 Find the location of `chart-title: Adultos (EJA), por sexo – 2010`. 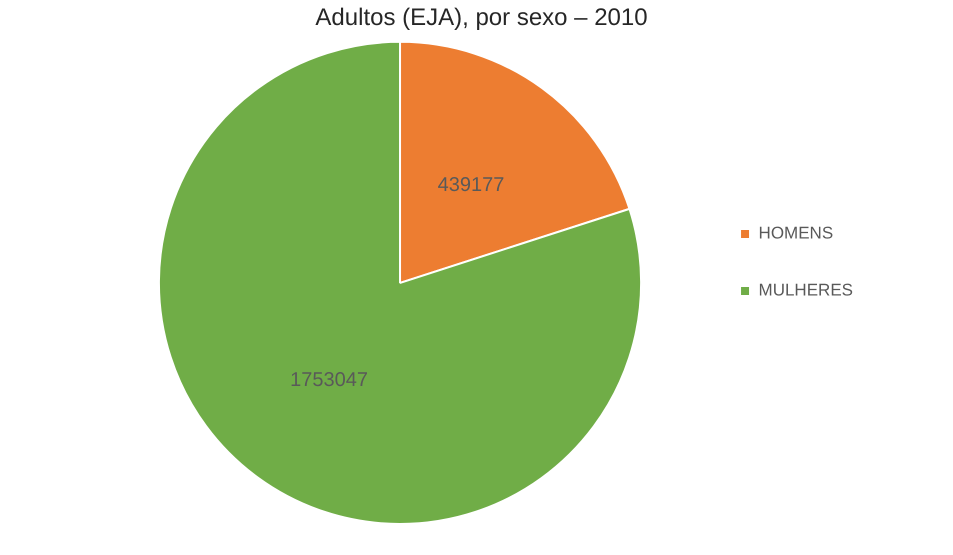

chart-title: Adultos (EJA), por sexo – 2010 is located at coordinates (481, 18).